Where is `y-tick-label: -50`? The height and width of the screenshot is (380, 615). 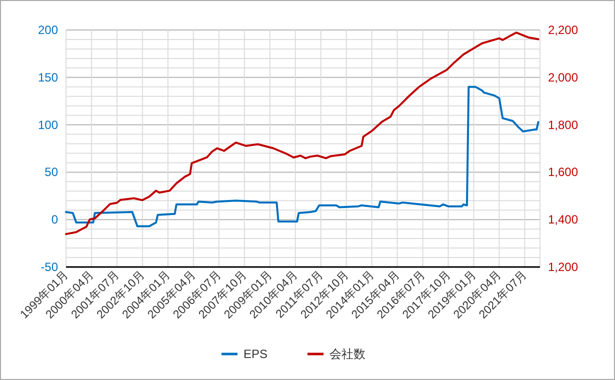
y-tick-label: -50 is located at coordinates (49, 267).